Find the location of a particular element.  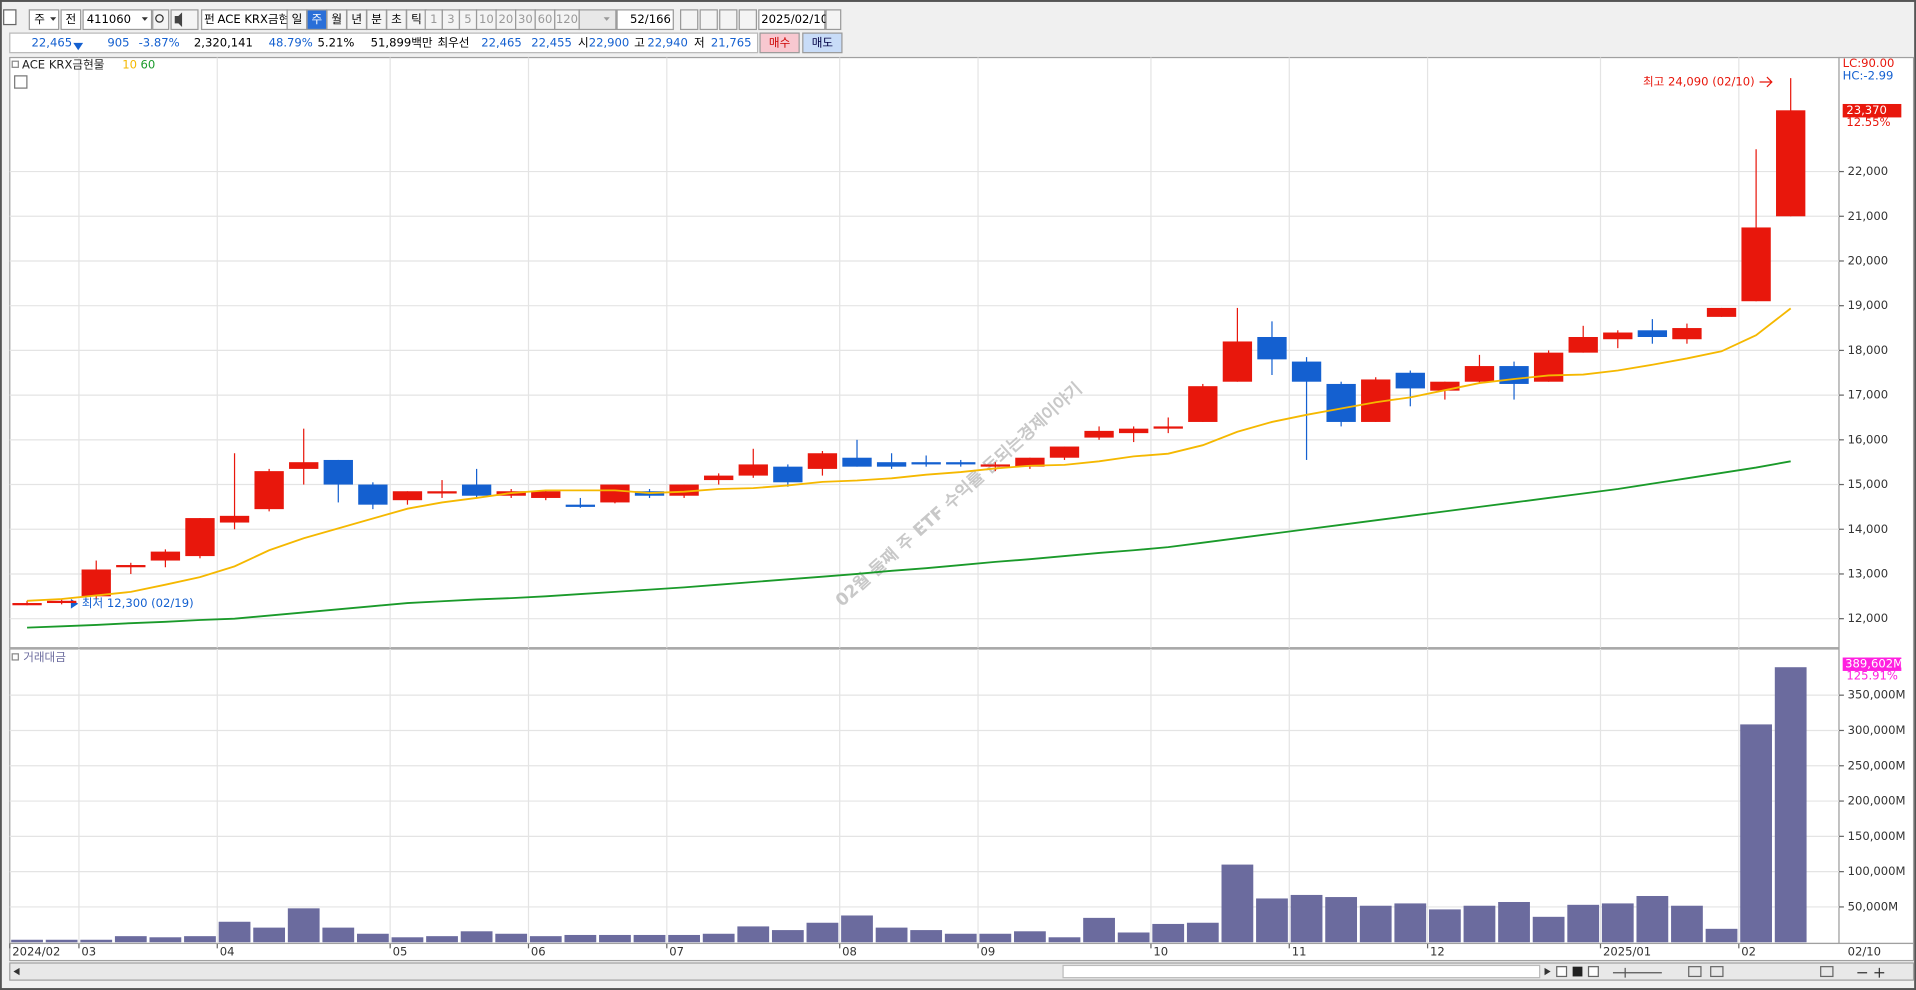

search-button is located at coordinates (161, 20).